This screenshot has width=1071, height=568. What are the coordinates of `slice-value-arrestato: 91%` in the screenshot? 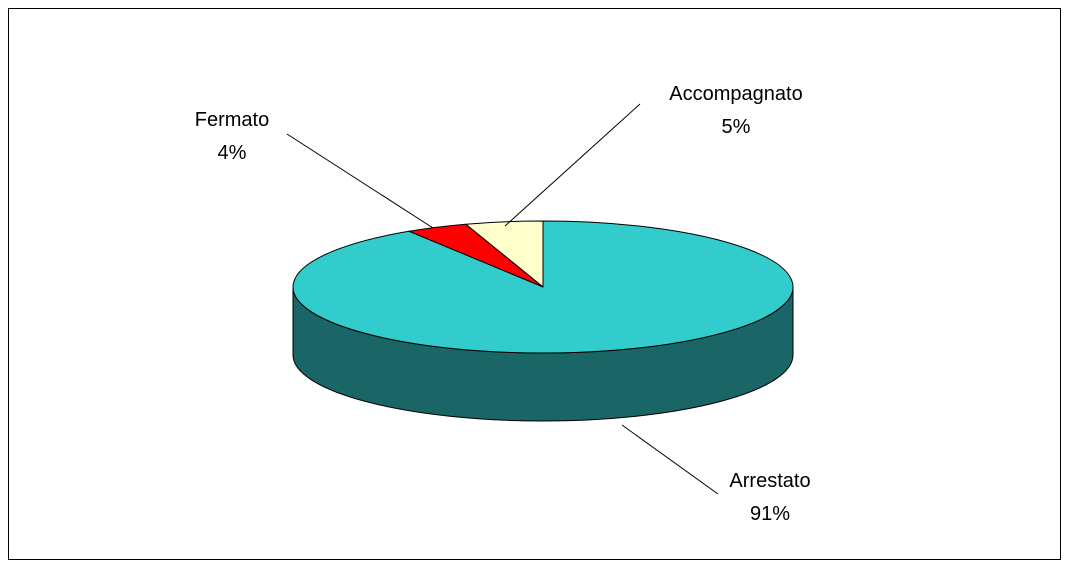 It's located at (770, 514).